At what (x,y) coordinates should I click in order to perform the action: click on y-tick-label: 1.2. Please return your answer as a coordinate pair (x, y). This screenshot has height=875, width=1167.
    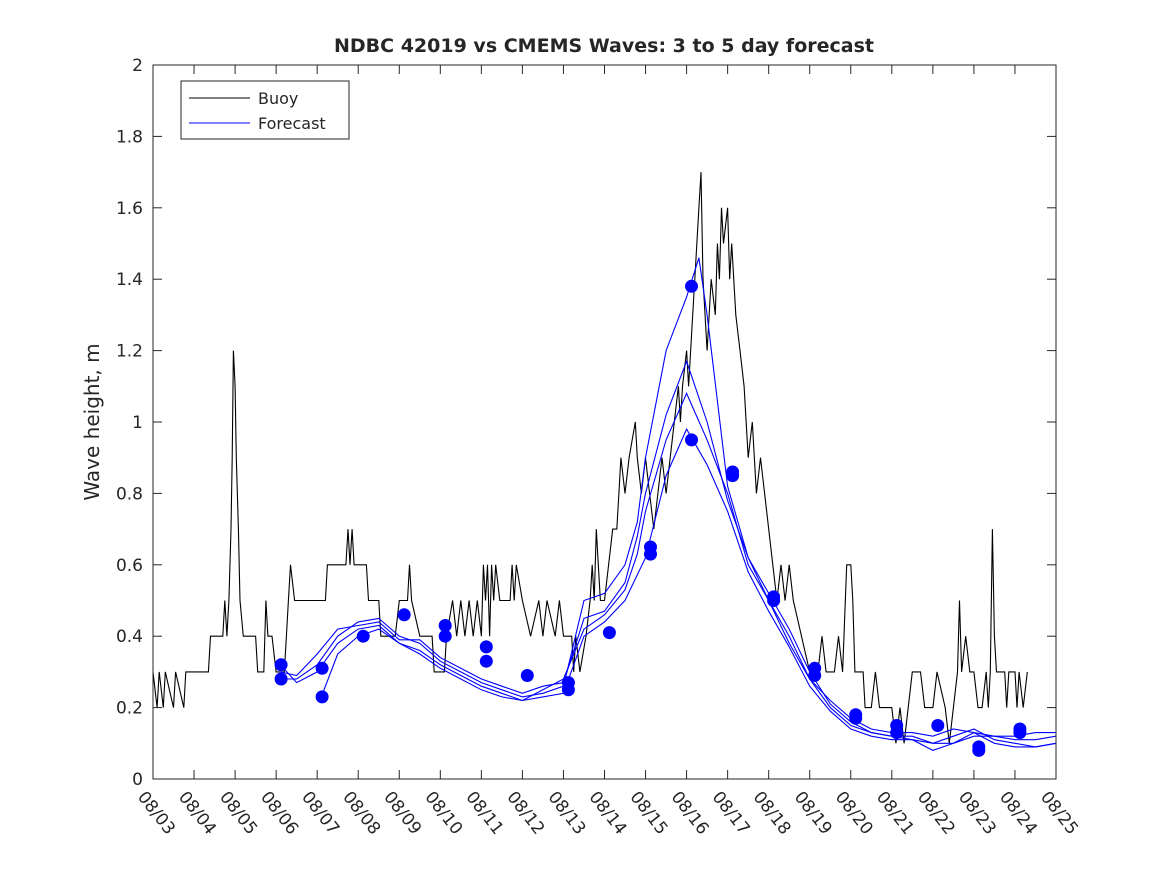
    Looking at the image, I should click on (129, 352).